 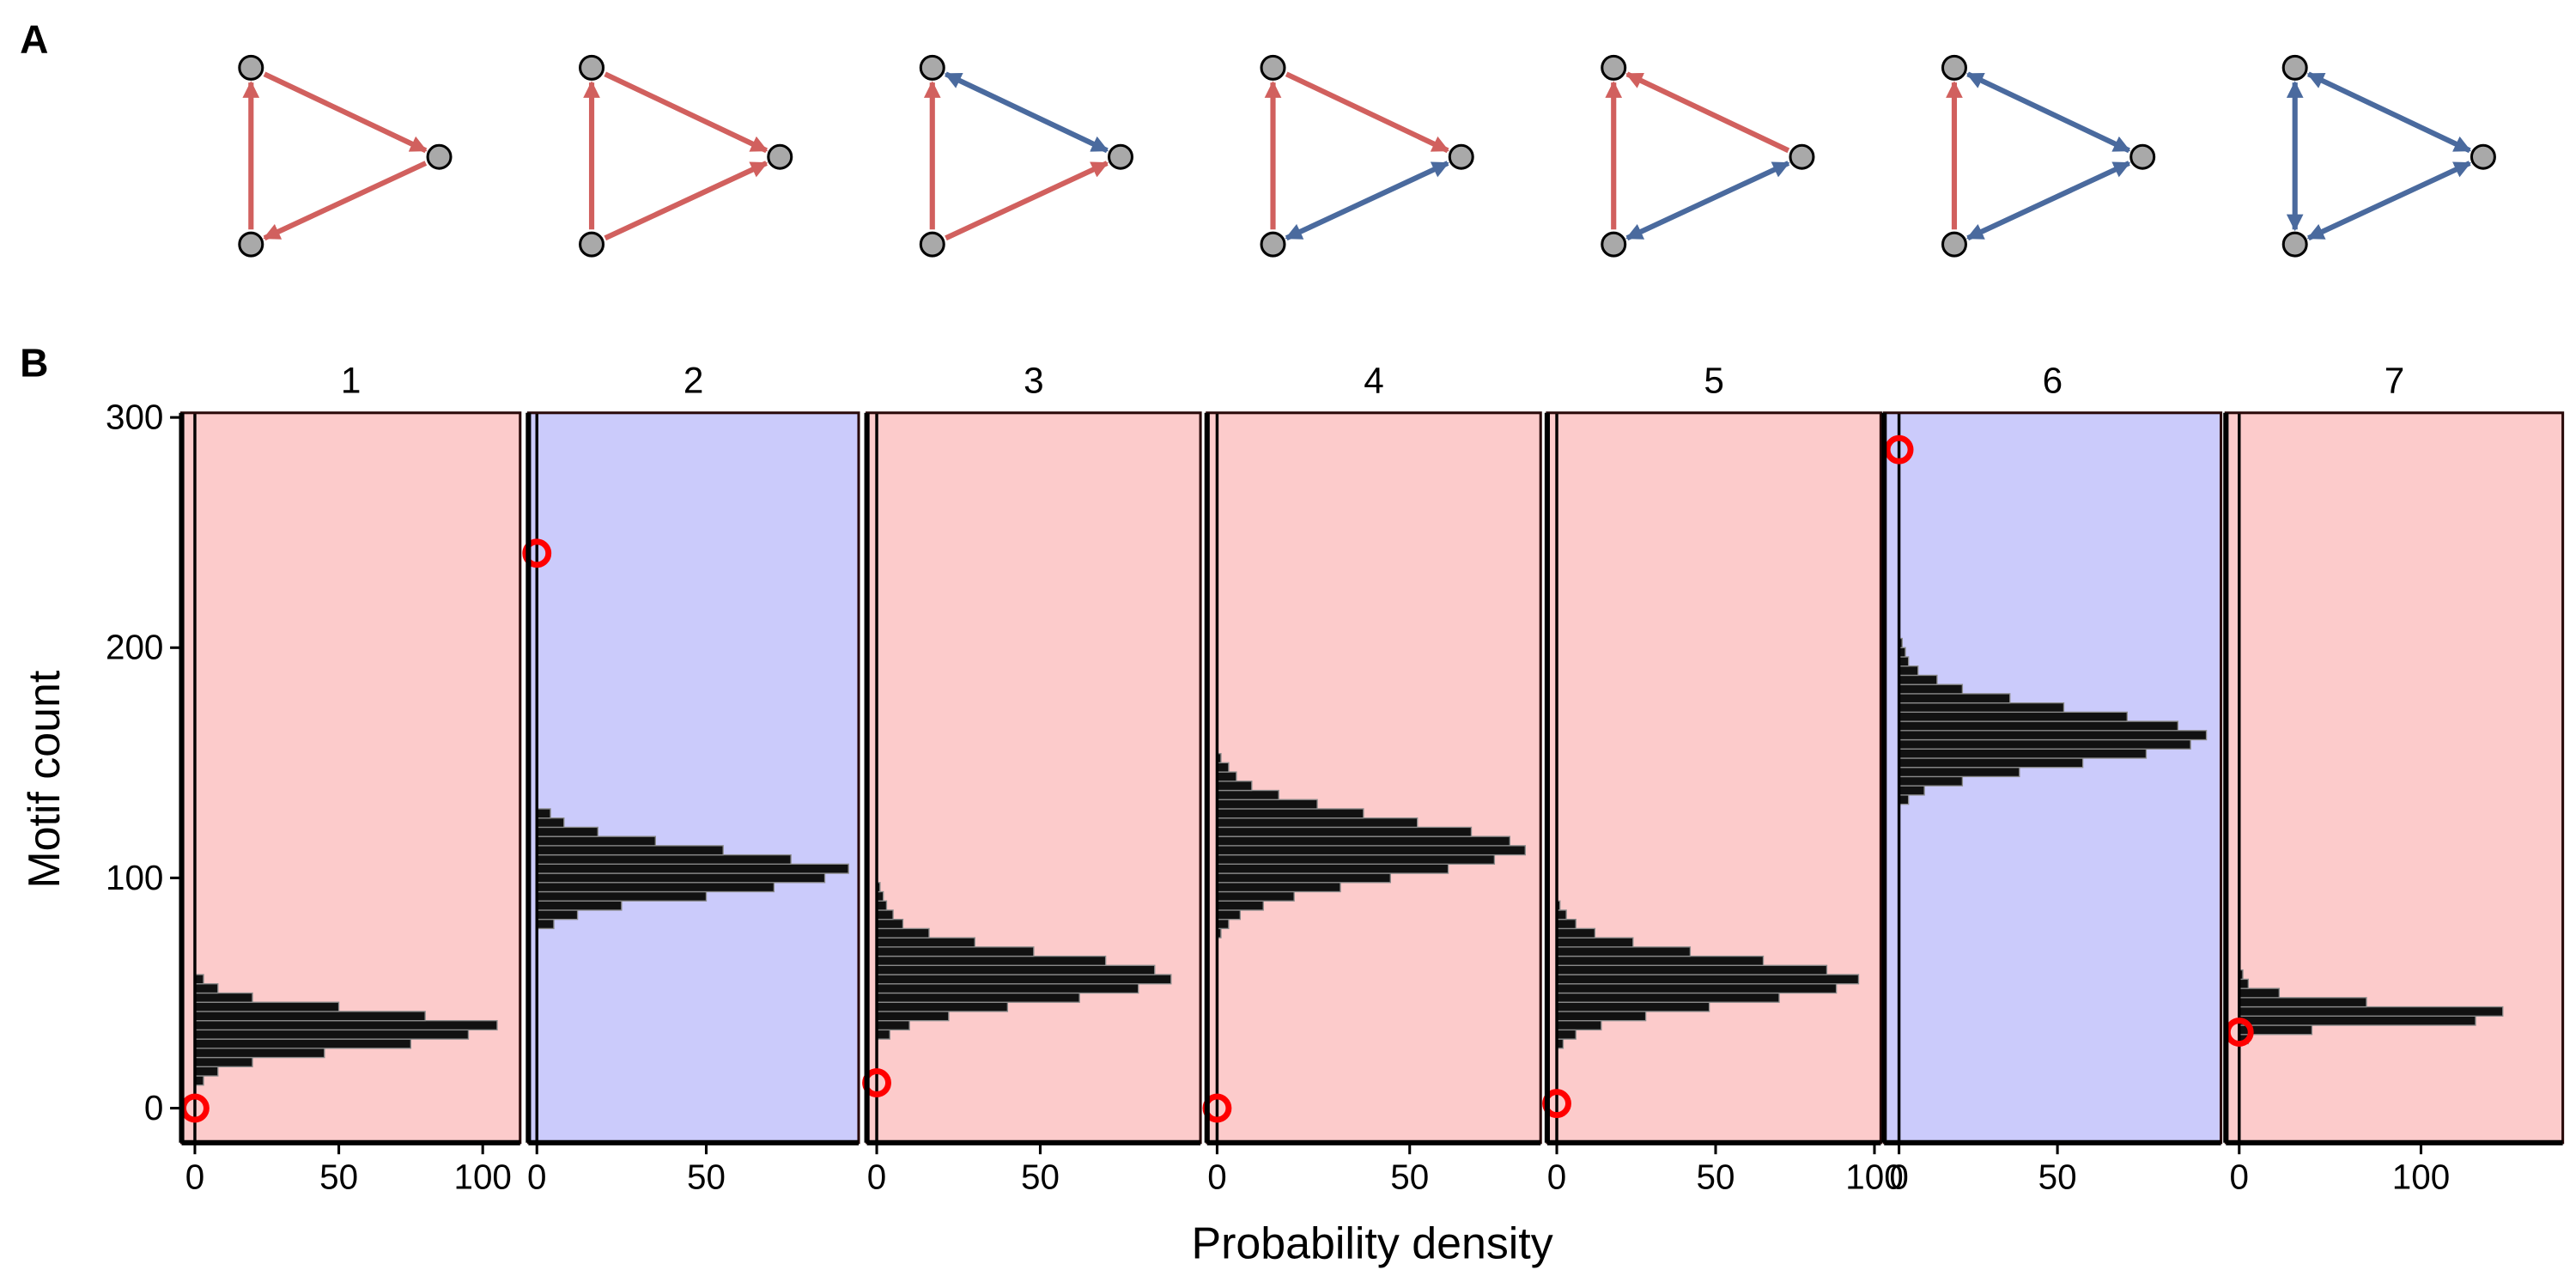 I want to click on subplot: 50 50 100, so click(x=1723, y=779).